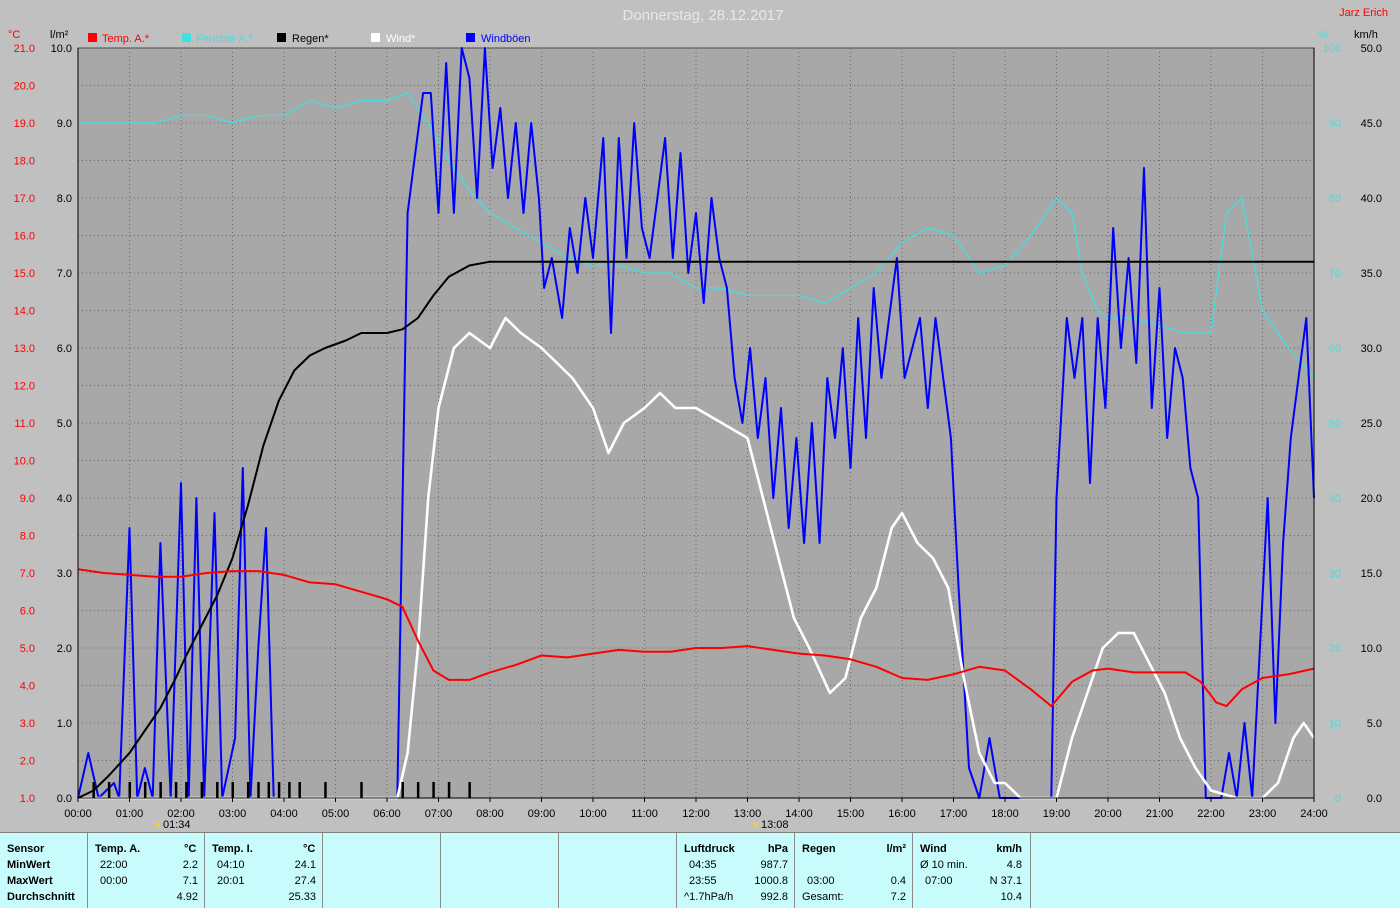 The height and width of the screenshot is (908, 1400). I want to click on x-tick-label: 21:00, so click(1160, 814).